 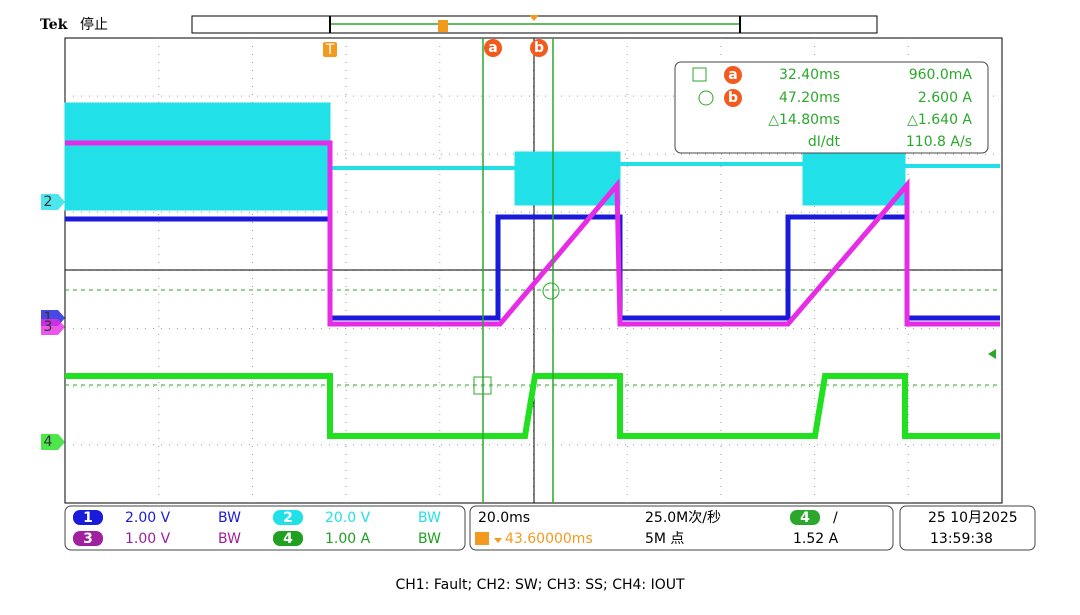 What do you see at coordinates (664, 539) in the screenshot?
I see `record-length: 5M 点` at bounding box center [664, 539].